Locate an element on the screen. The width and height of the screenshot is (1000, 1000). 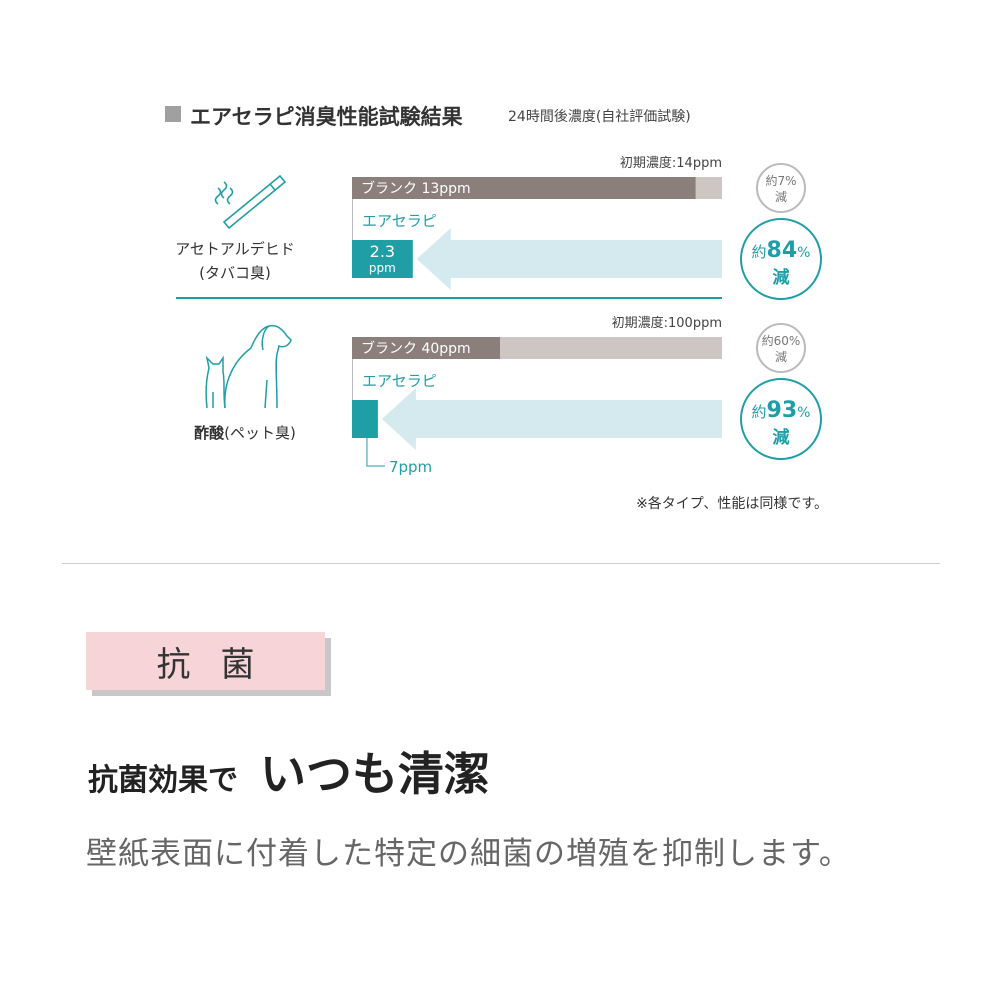
blank-bar-label: ブランク 40ppm is located at coordinates (416, 348).